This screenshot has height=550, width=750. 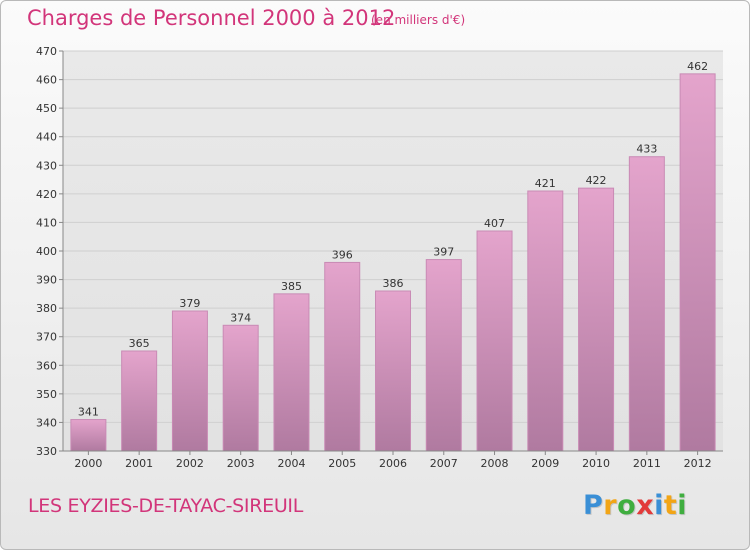 I want to click on x-tick-label: 2007, so click(x=444, y=463).